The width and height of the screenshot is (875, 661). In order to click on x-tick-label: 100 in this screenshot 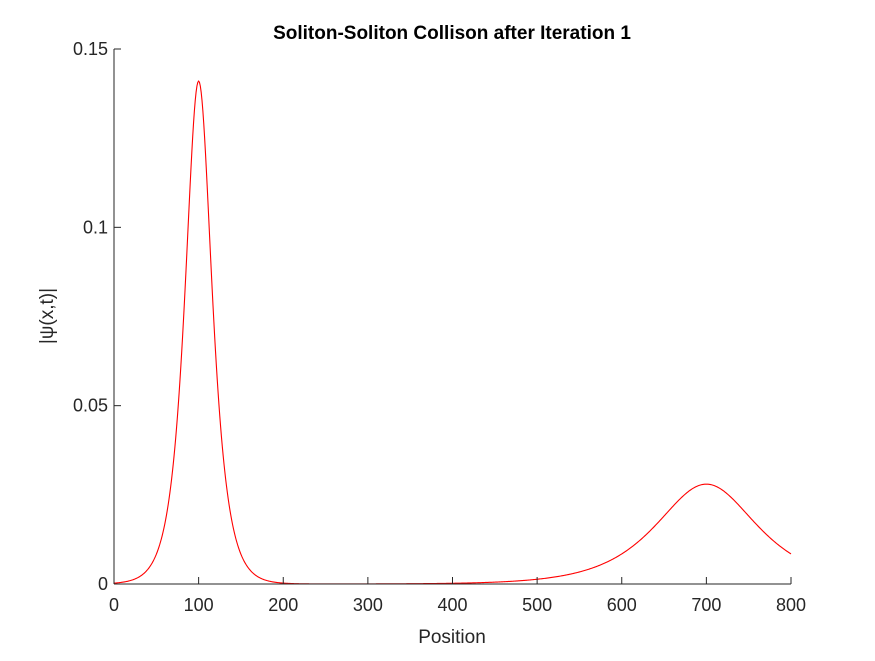, I will do `click(199, 605)`.